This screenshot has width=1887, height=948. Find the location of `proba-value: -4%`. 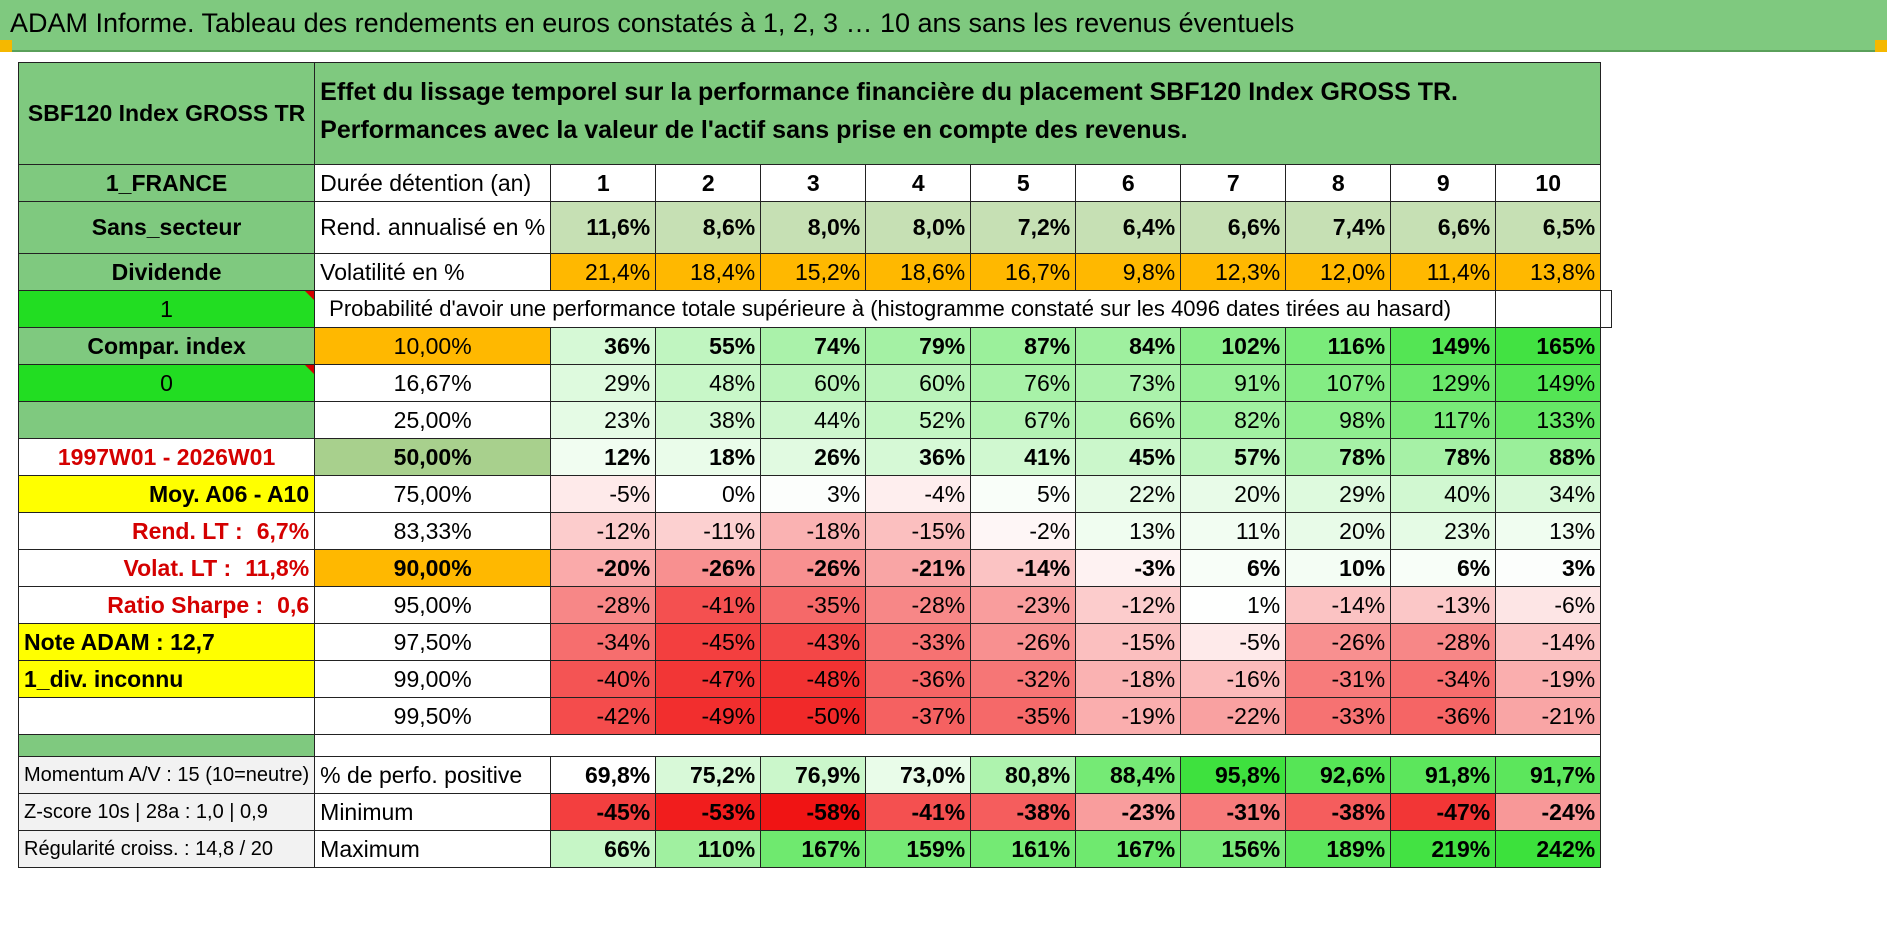

proba-value: -4% is located at coordinates (918, 494).